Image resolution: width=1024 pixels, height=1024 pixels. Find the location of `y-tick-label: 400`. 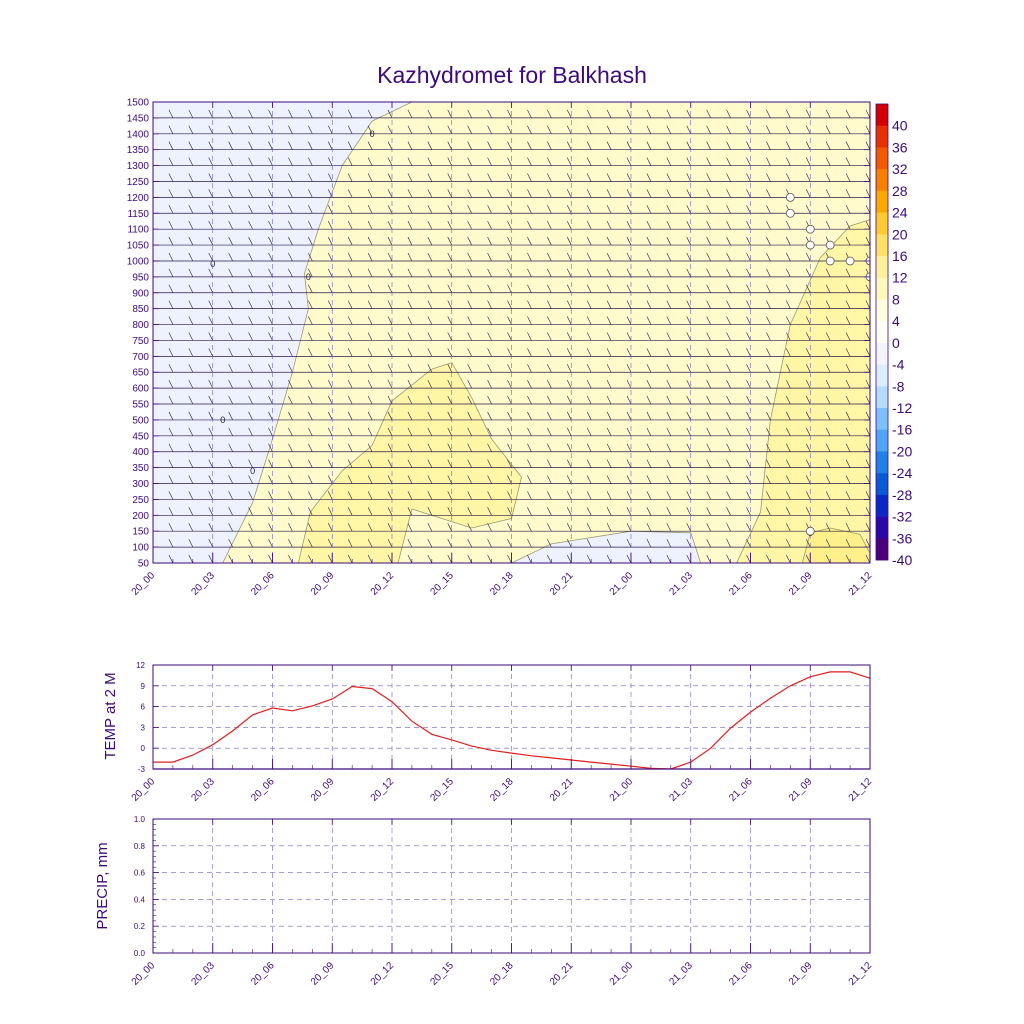

y-tick-label: 400 is located at coordinates (140, 452).